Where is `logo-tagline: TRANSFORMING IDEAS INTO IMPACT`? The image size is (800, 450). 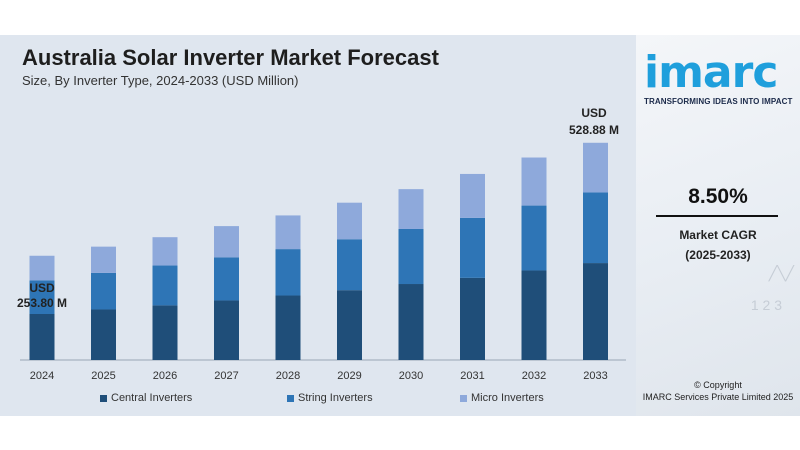 logo-tagline: TRANSFORMING IDEAS INTO IMPACT is located at coordinates (718, 101).